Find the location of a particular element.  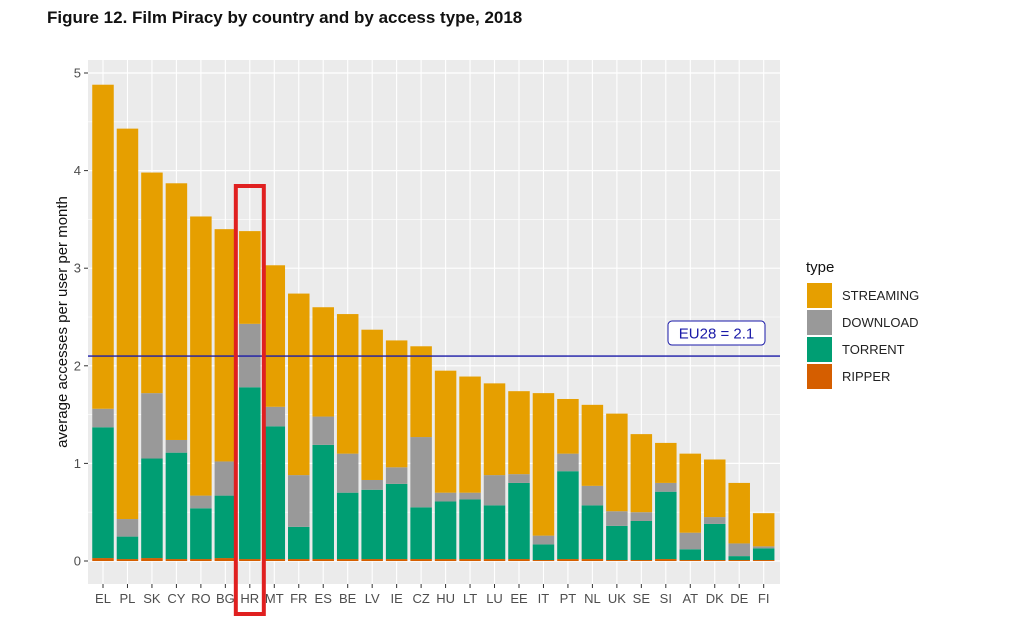

x-tick-label: BE is located at coordinates (348, 598).